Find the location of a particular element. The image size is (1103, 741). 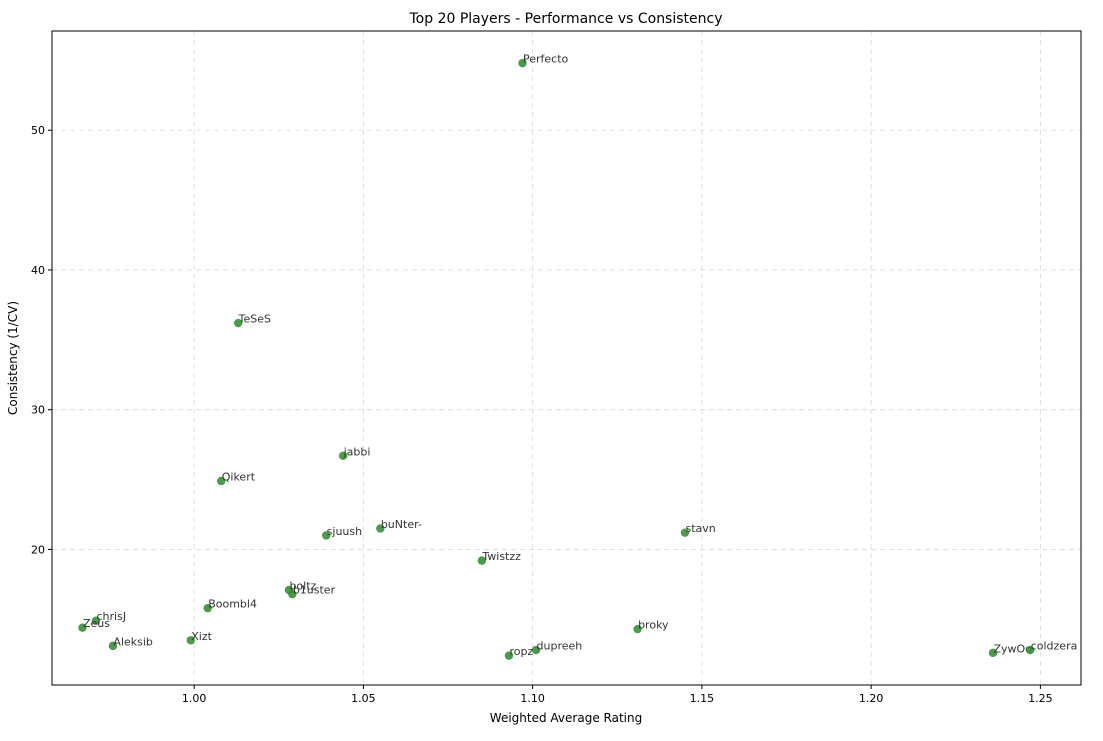

point-label: ZywOo is located at coordinates (1012, 648).